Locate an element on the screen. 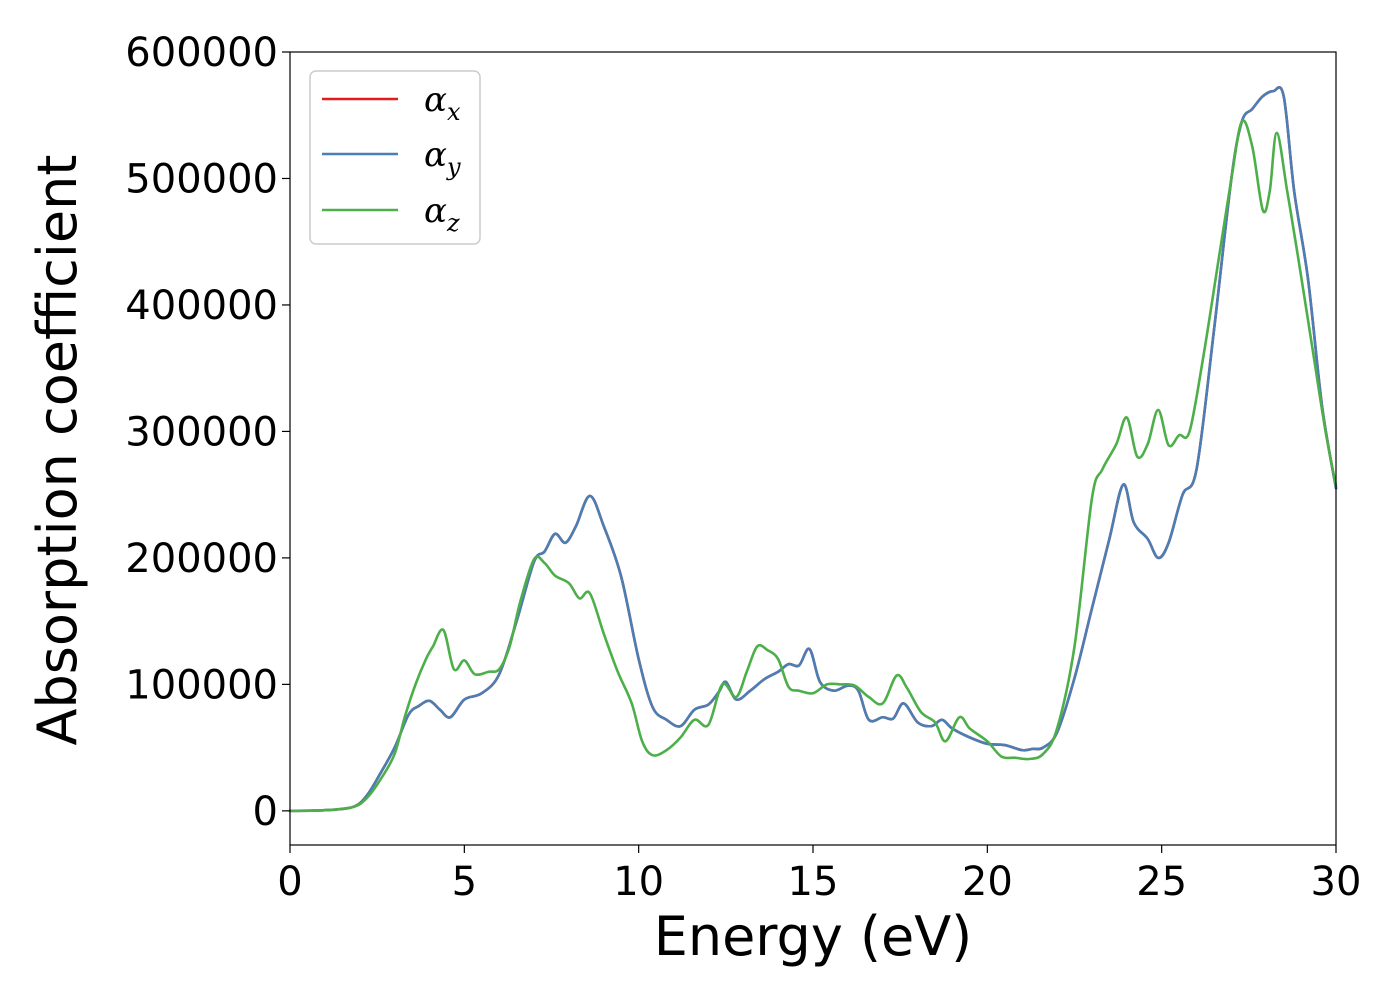 The height and width of the screenshot is (1000, 1400). legend-box is located at coordinates (395, 157).